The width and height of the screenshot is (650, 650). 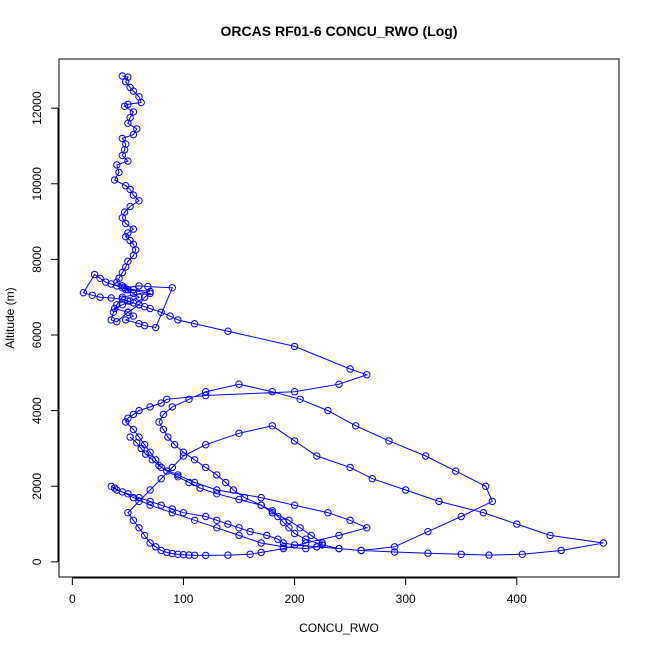 I want to click on y-tick-label: 8000, so click(x=37, y=259).